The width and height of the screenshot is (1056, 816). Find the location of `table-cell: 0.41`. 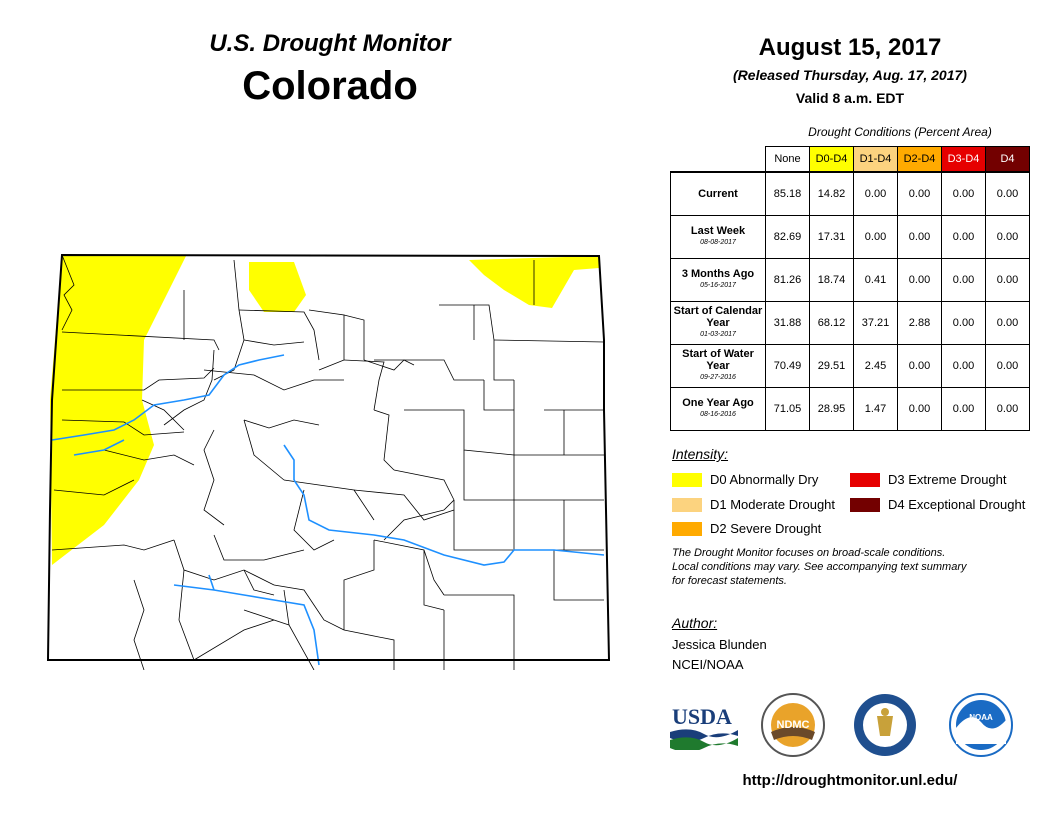

table-cell: 0.41 is located at coordinates (875, 280).